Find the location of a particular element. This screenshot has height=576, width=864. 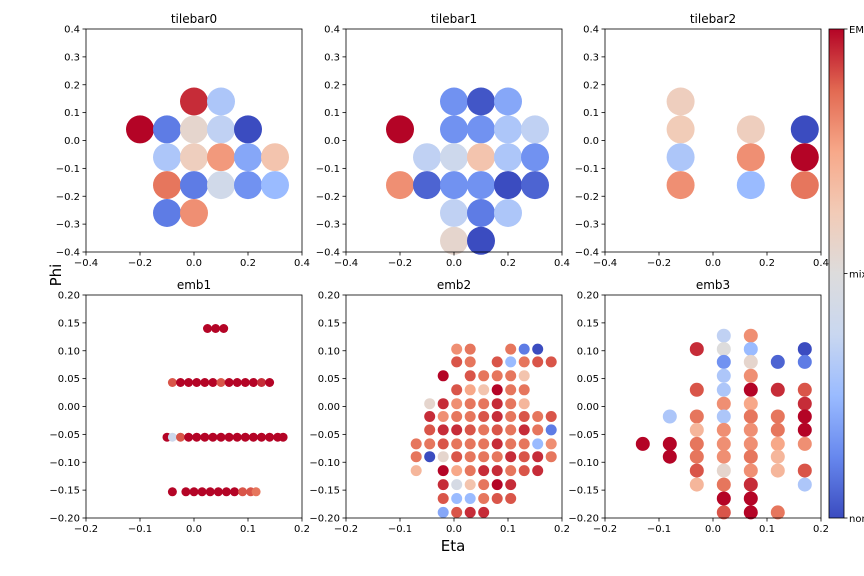

x-tick-label: −0.1 is located at coordinates (400, 529).